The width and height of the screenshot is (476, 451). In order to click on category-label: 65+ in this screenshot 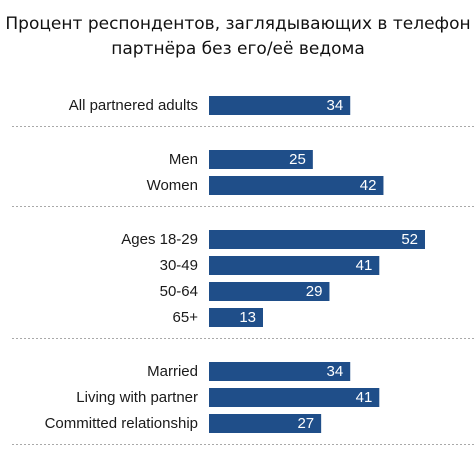, I will do `click(186, 317)`.